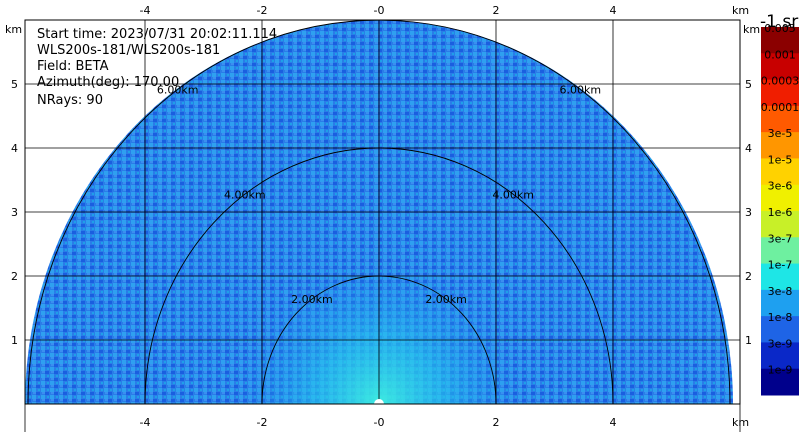 The width and height of the screenshot is (800, 435). What do you see at coordinates (108, 82) in the screenshot?
I see `azimuth-text: Azimuth(deg): 170.00` at bounding box center [108, 82].